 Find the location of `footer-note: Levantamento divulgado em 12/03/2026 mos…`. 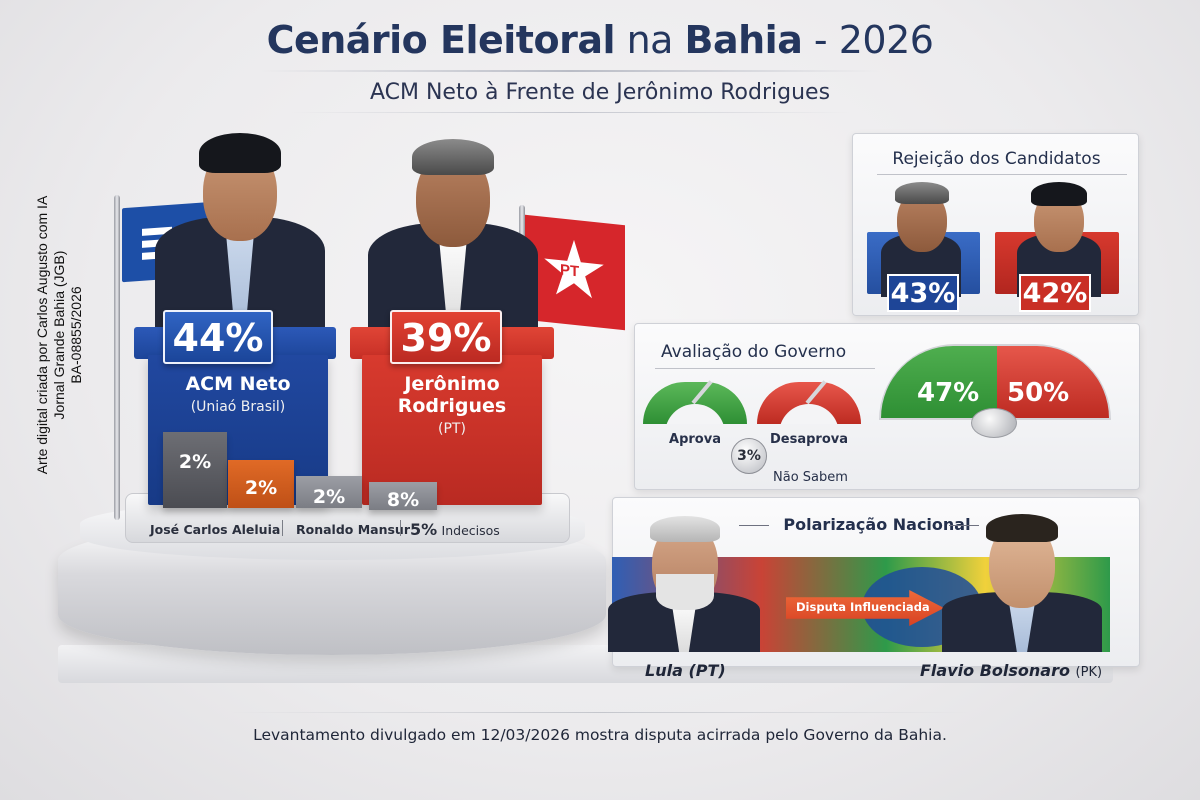

footer-note: Levantamento divulgado em 12/03/2026 mos… is located at coordinates (600, 735).